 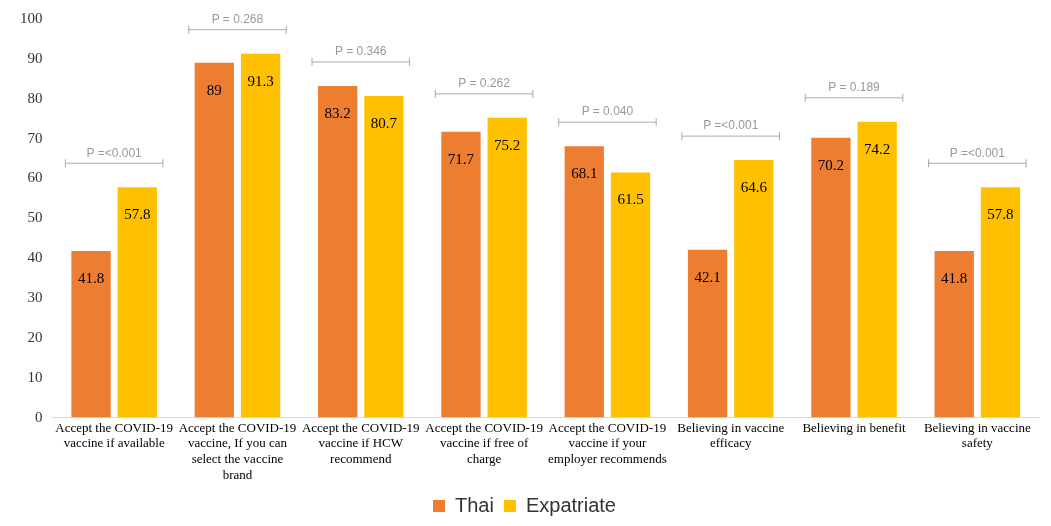 I want to click on y-tick-label: 20, so click(x=35, y=336).